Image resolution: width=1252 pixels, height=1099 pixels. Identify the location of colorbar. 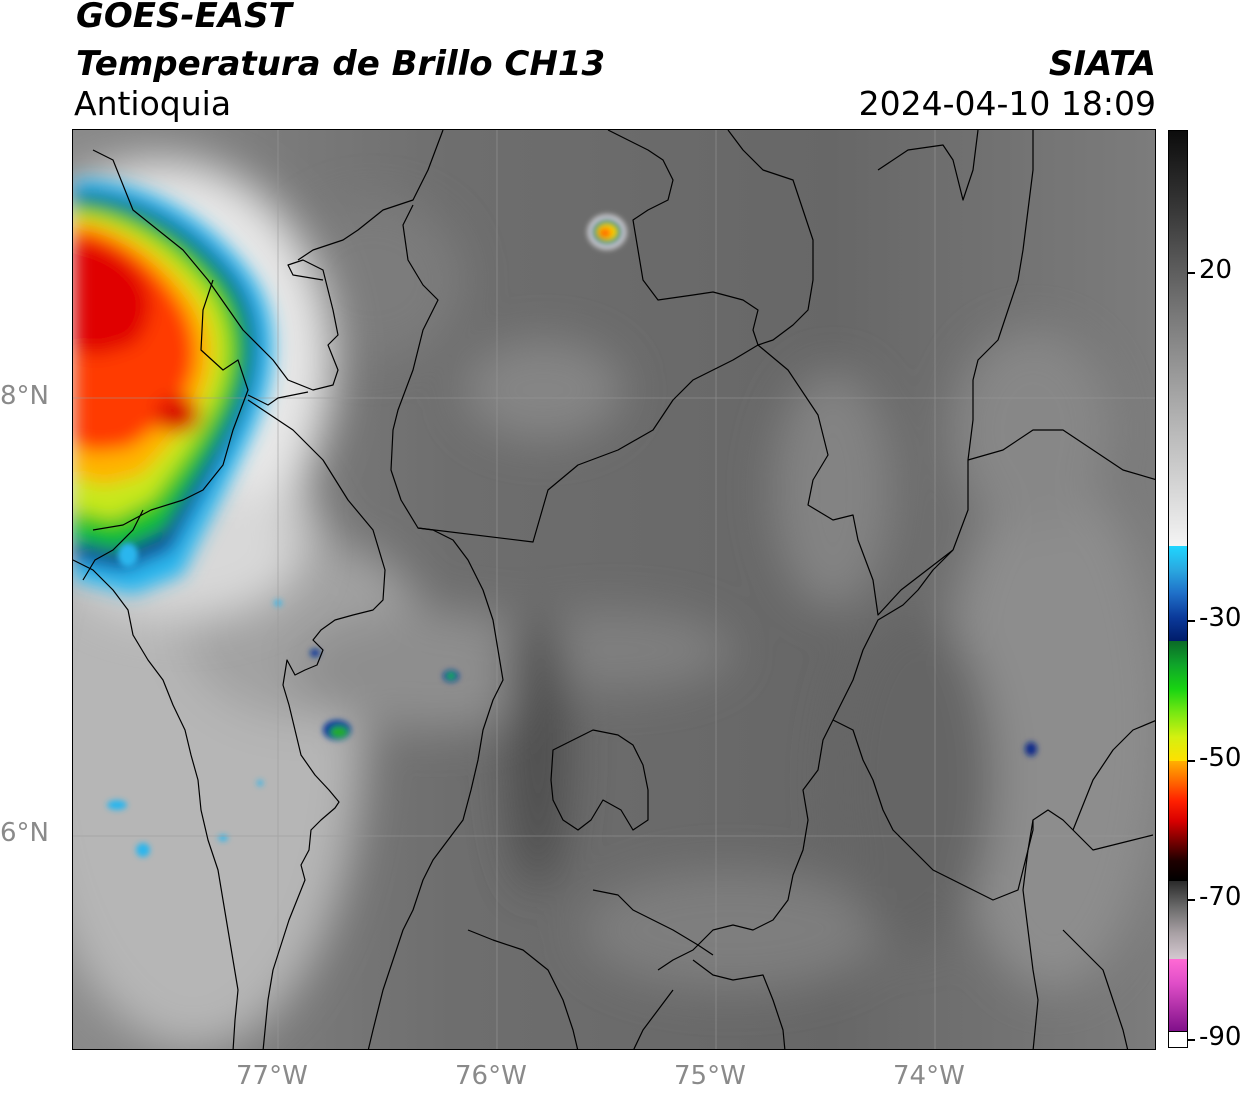
(1178, 589).